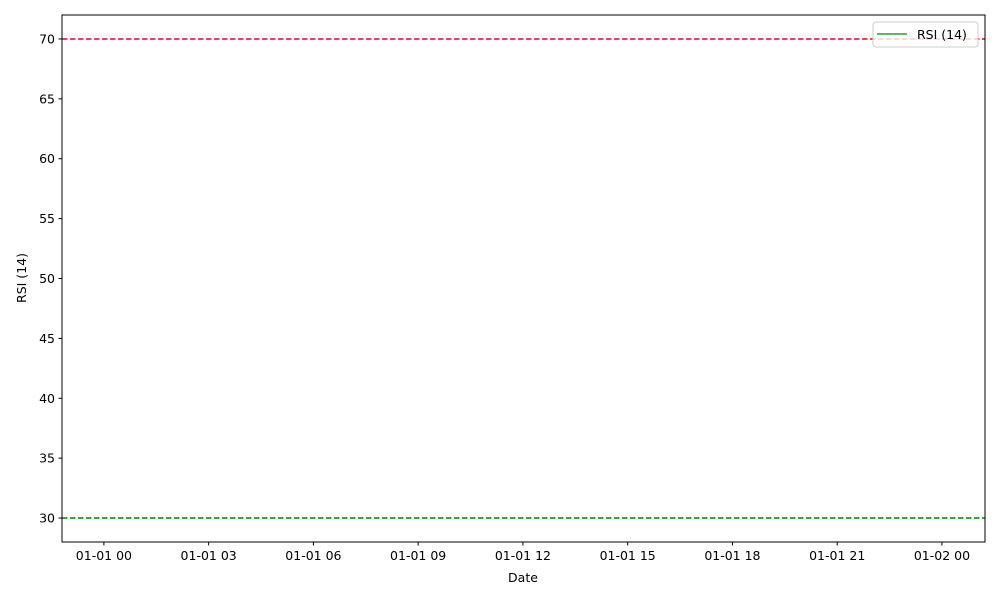  I want to click on y-tick-label: 70, so click(47, 38).